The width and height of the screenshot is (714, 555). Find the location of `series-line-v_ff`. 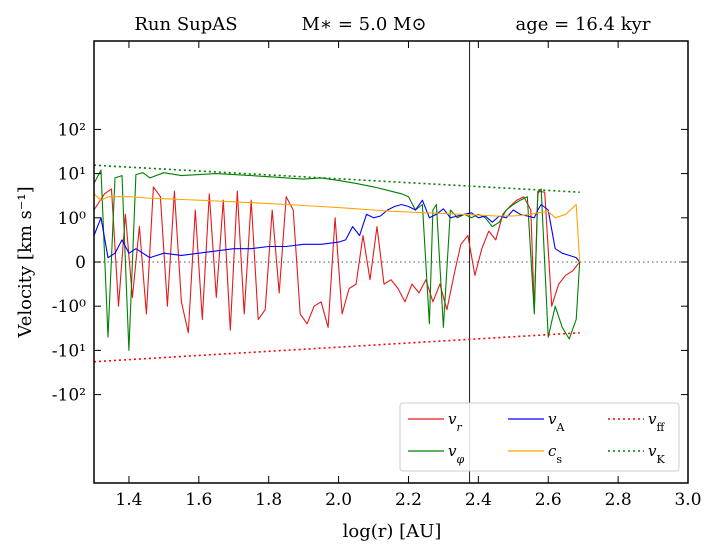

series-line-v_ff is located at coordinates (336, 347).